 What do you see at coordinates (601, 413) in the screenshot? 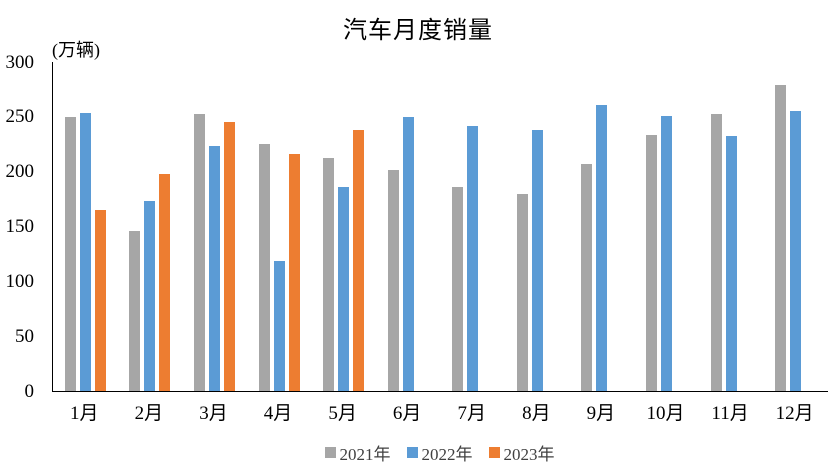
I see `x-axis-label-9月: 9月` at bounding box center [601, 413].